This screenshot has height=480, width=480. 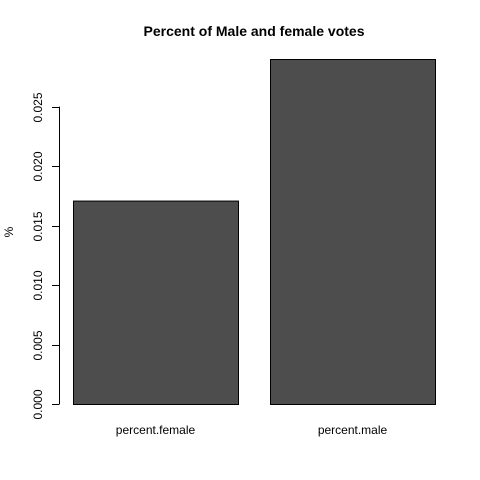 I want to click on x-tick-label-percent-male: percent.male, so click(x=353, y=430).